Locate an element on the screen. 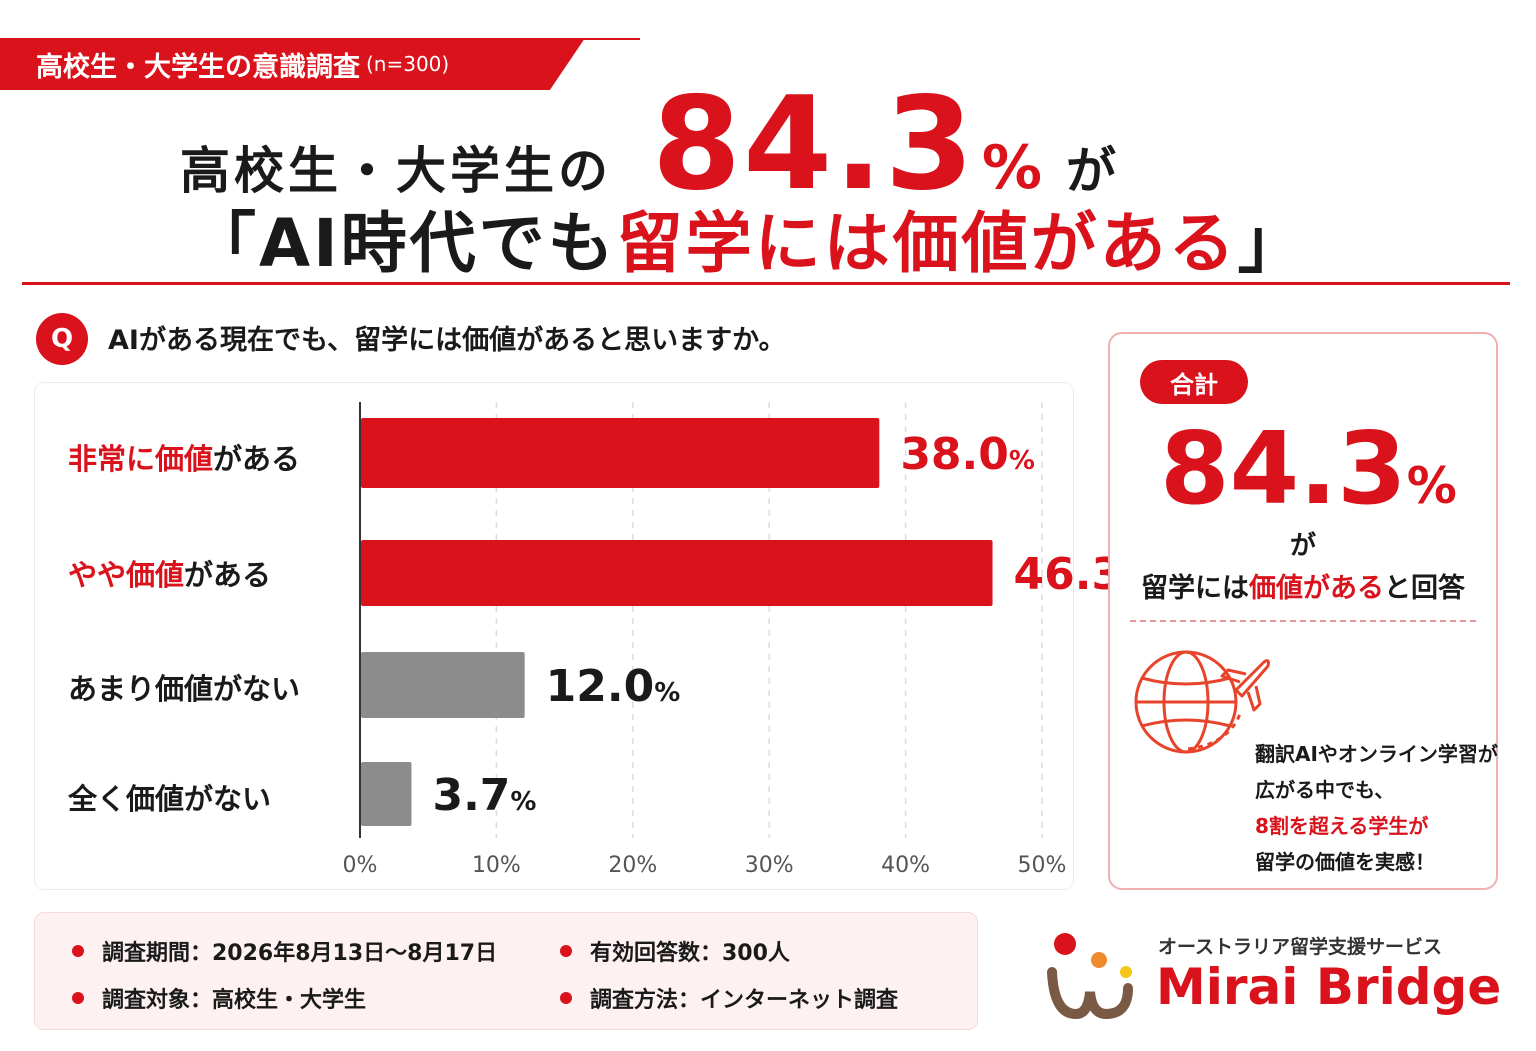 The height and width of the screenshot is (1051, 1536). survey-info-panel is located at coordinates (506, 971).